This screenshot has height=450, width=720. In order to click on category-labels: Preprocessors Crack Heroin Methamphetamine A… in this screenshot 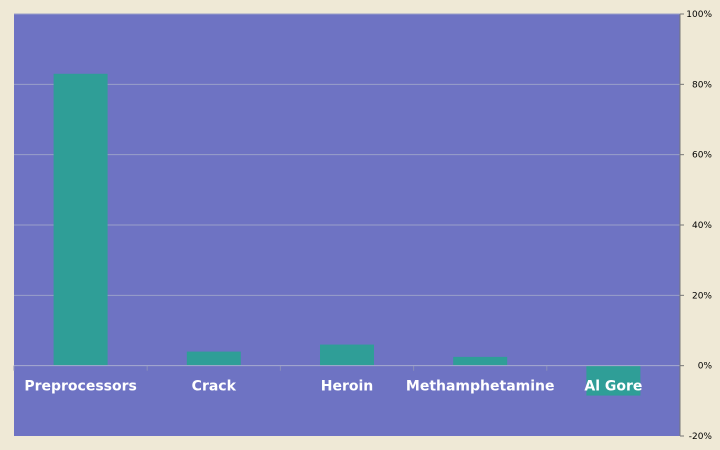, I will do `click(333, 387)`.